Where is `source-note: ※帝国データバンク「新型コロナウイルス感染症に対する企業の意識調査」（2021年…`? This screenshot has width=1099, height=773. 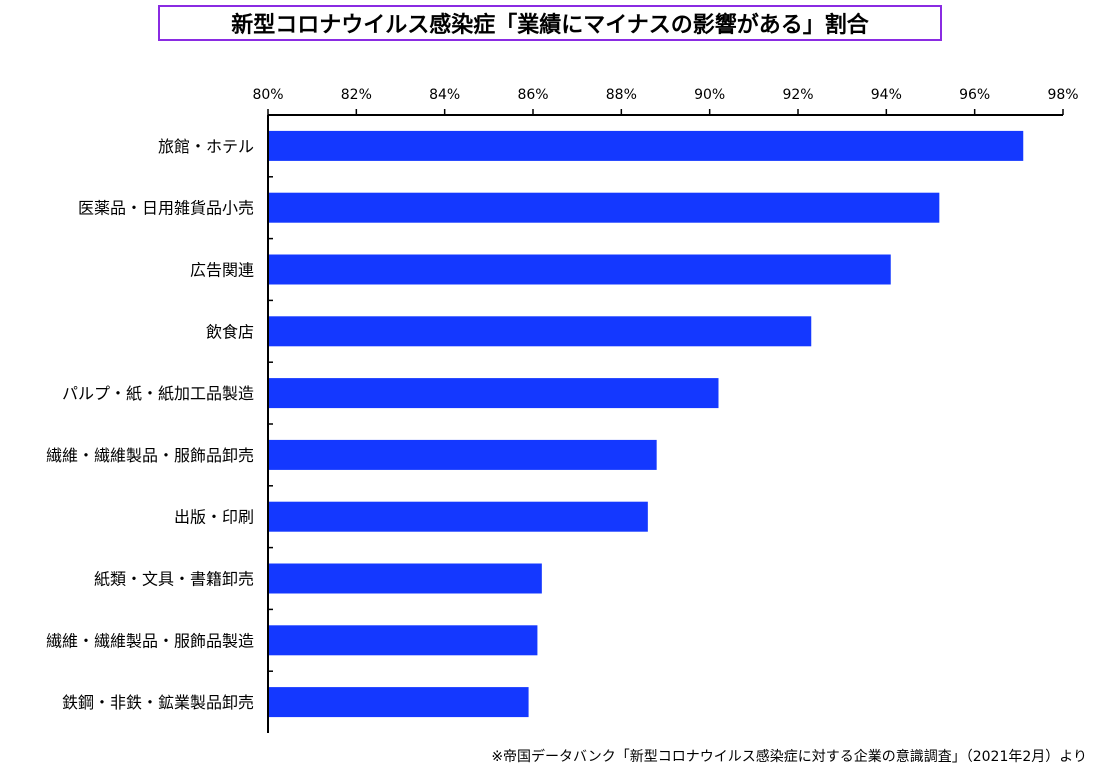
source-note: ※帝国データバンク「新型コロナウイルス感染症に対する企業の意識調査」（2021年… is located at coordinates (789, 757).